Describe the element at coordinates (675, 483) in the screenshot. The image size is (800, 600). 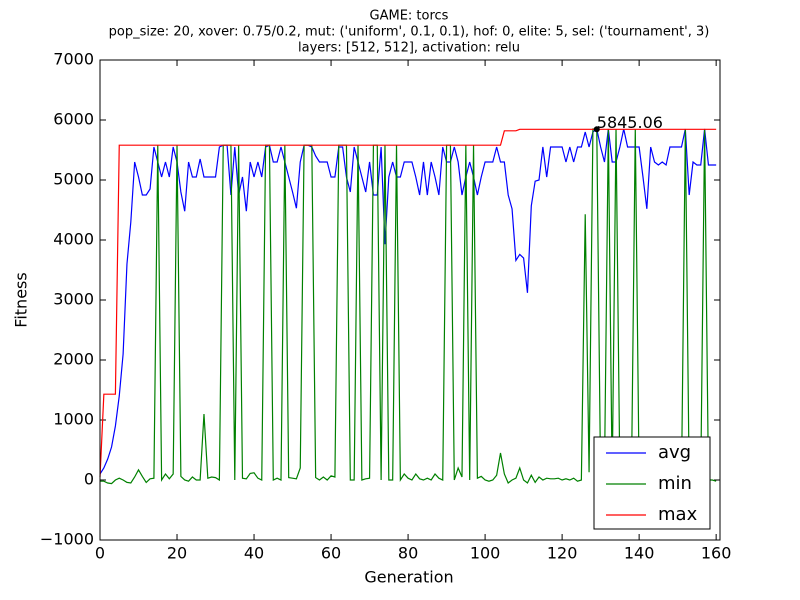
I see `legend-label: min` at that location.